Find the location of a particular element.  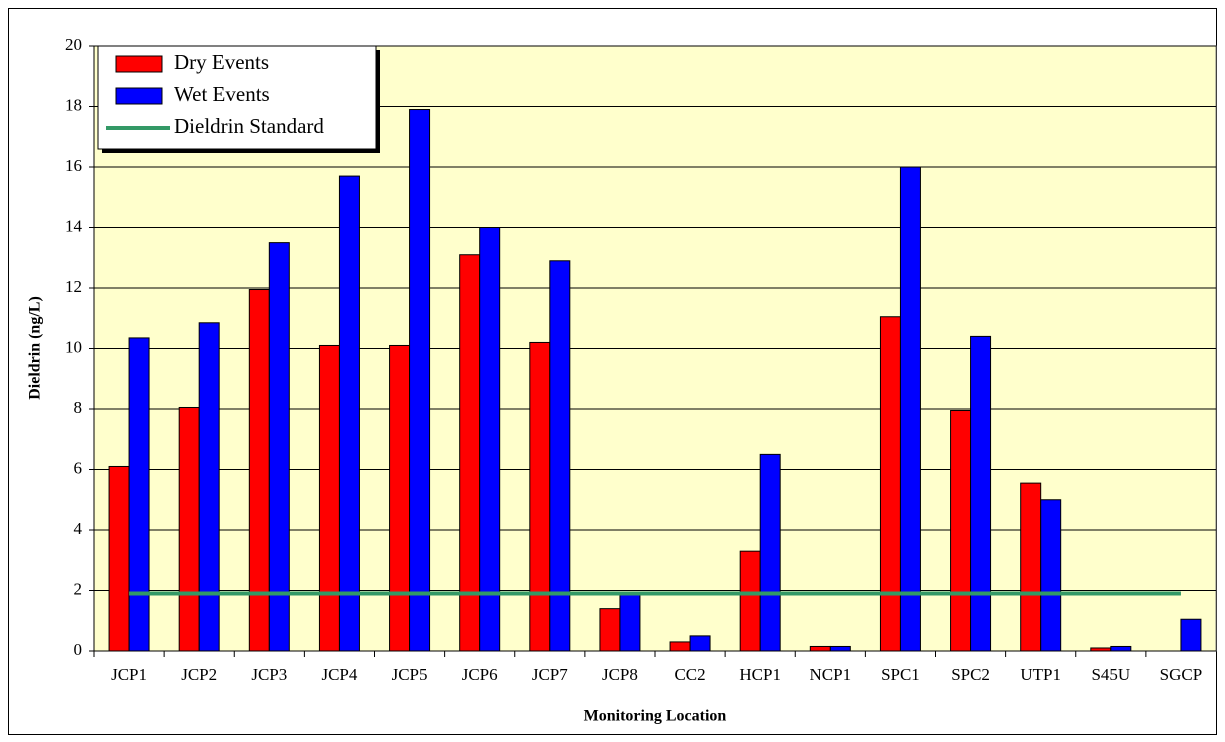

x-axis-title: Monitoring Location is located at coordinates (655, 716).